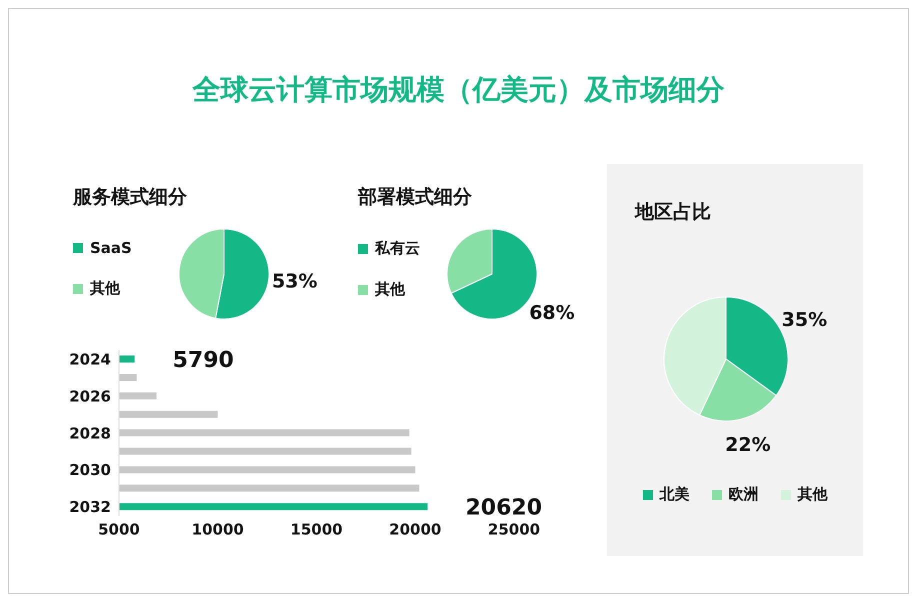 The image size is (915, 600). Describe the element at coordinates (90, 507) in the screenshot. I see `y-tick-label: 2032` at that location.